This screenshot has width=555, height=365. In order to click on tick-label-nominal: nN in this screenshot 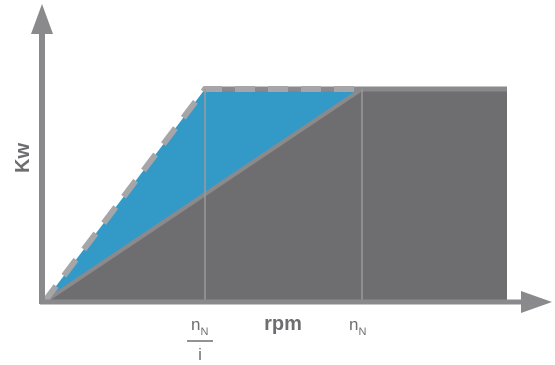, I will do `click(357, 326)`.